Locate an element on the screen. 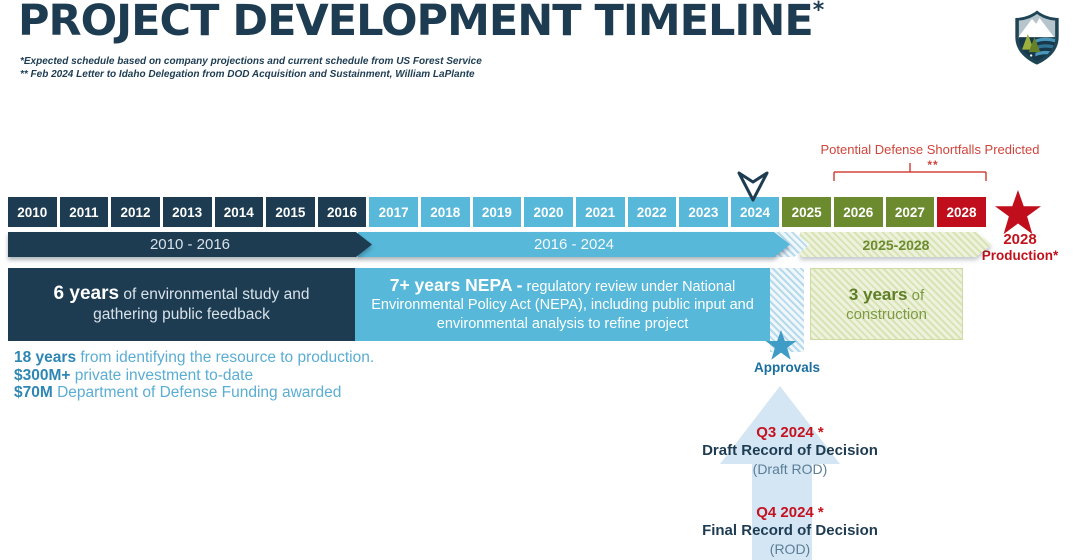  red-star-icon is located at coordinates (1018, 212).